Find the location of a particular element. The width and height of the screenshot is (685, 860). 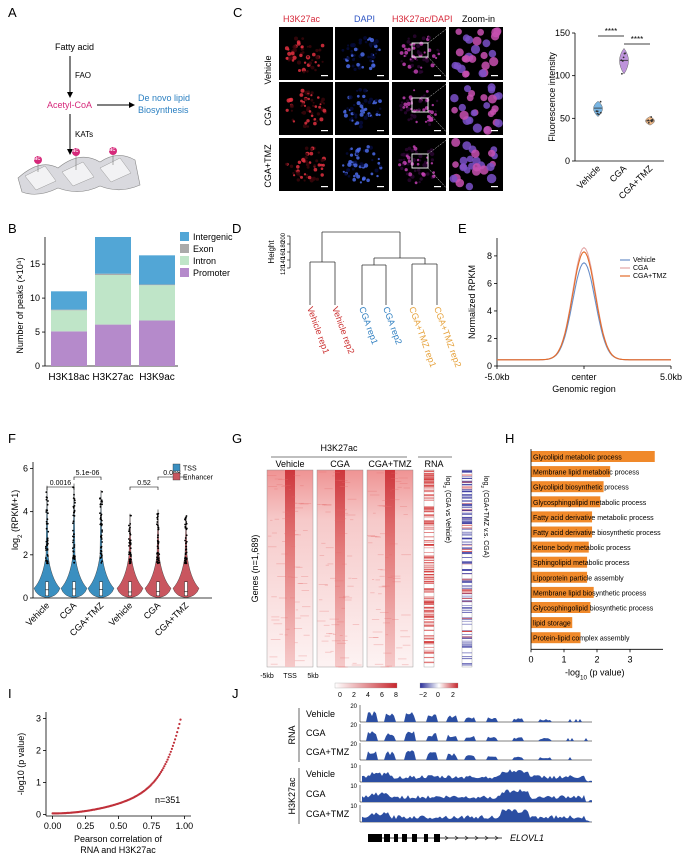

j-track-label: CGA is located at coordinates (316, 794).